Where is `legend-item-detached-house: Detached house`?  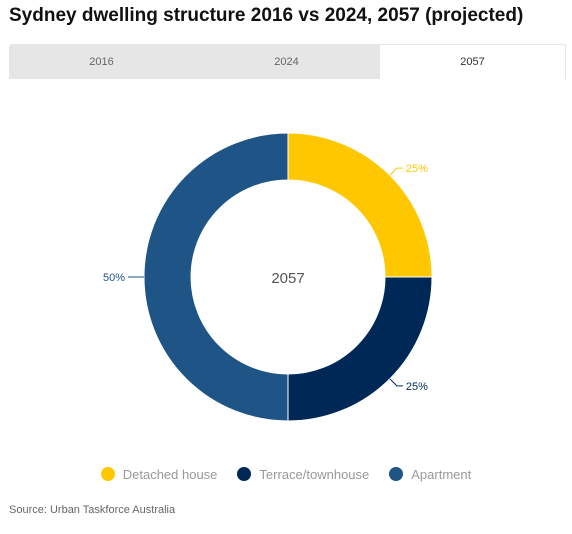
legend-item-detached-house: Detached house is located at coordinates (159, 474).